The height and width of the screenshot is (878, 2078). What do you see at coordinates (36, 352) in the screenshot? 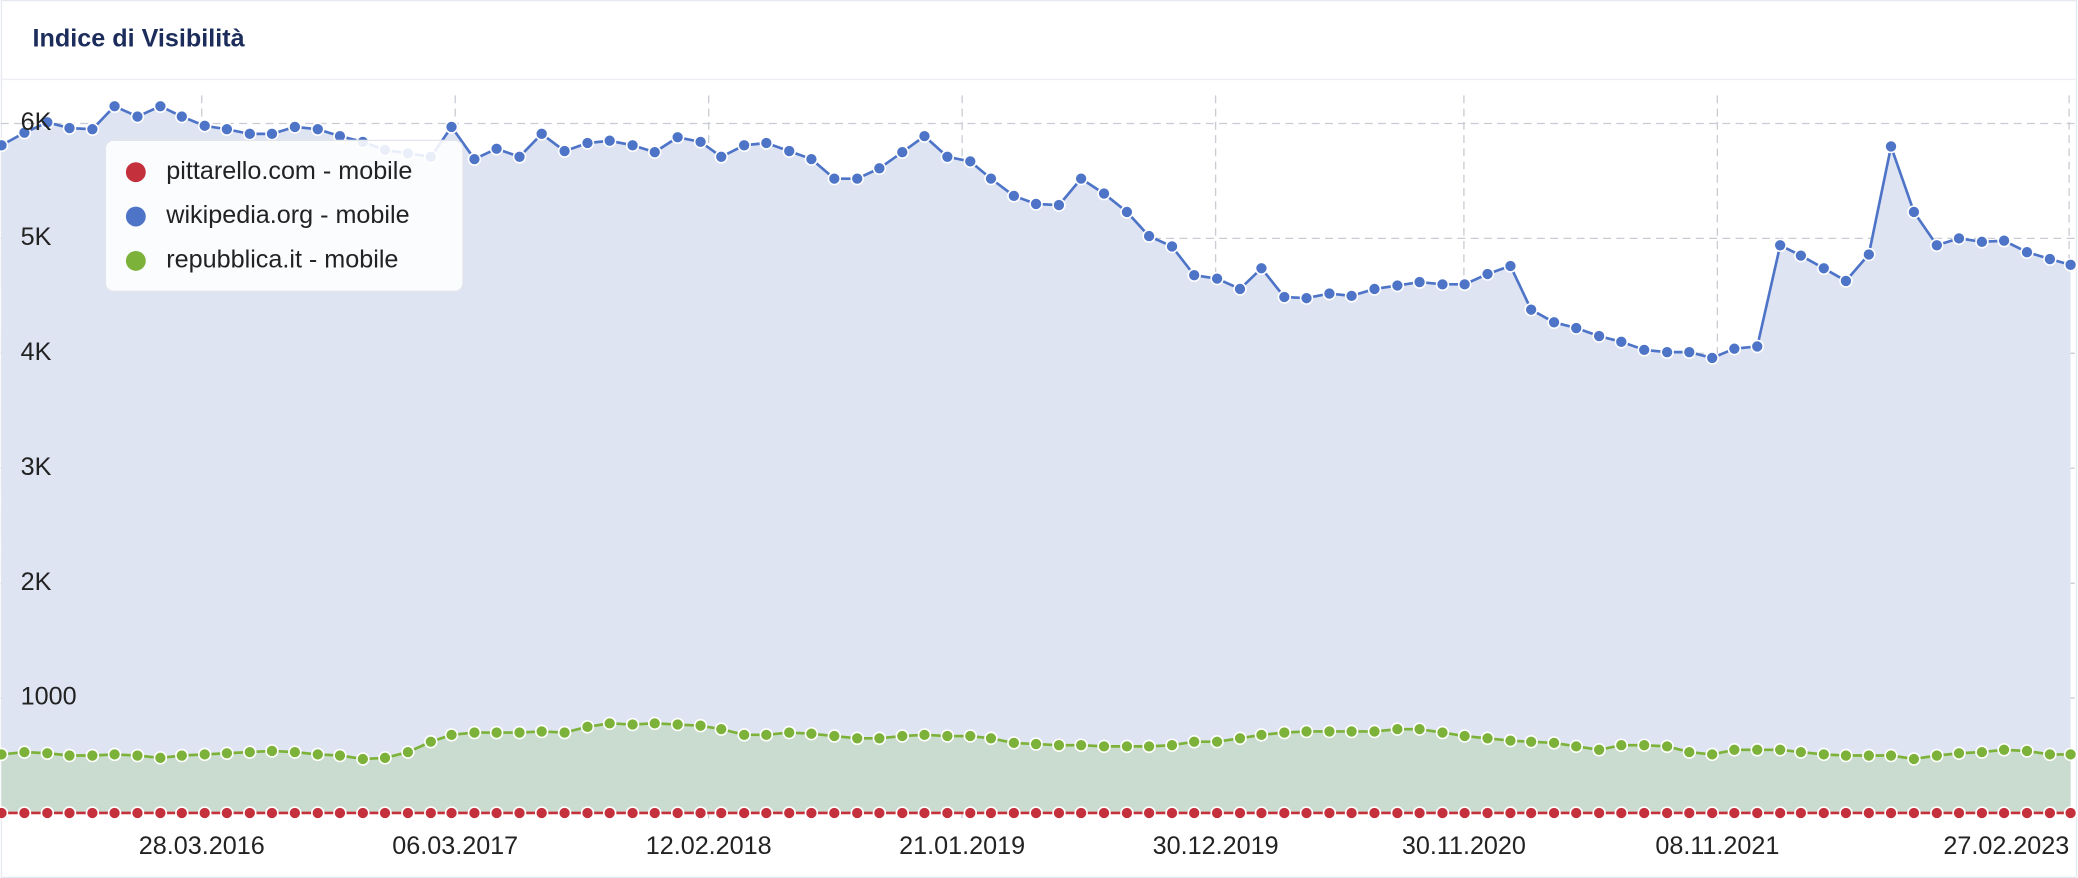
I see `y-tick-label: 4K` at bounding box center [36, 352].